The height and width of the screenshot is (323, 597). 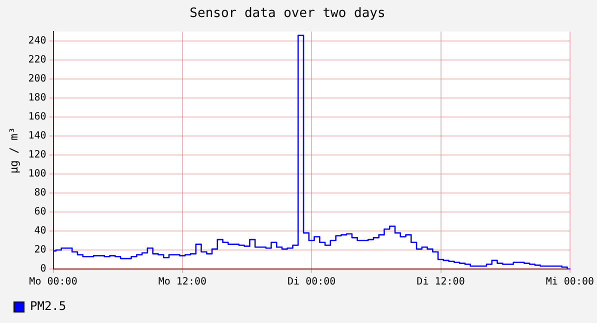 I want to click on y-tick-label: 20, so click(x=40, y=250).